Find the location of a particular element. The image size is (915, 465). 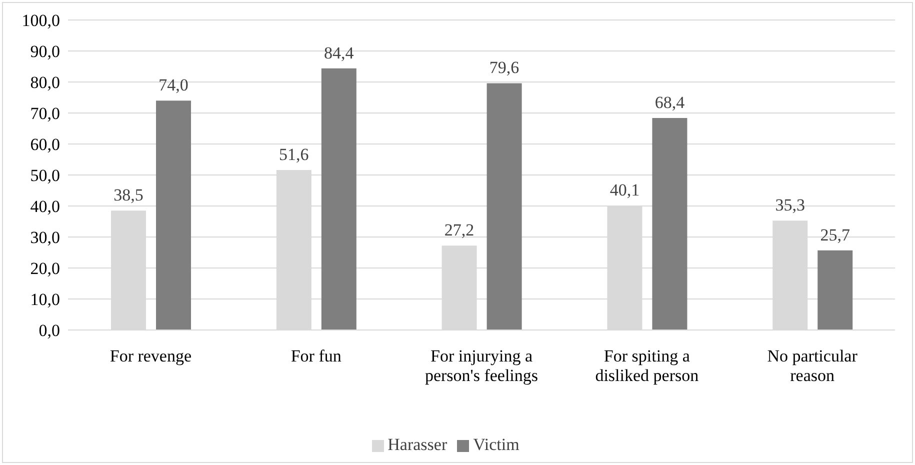

data-label: 38,5 is located at coordinates (129, 195).